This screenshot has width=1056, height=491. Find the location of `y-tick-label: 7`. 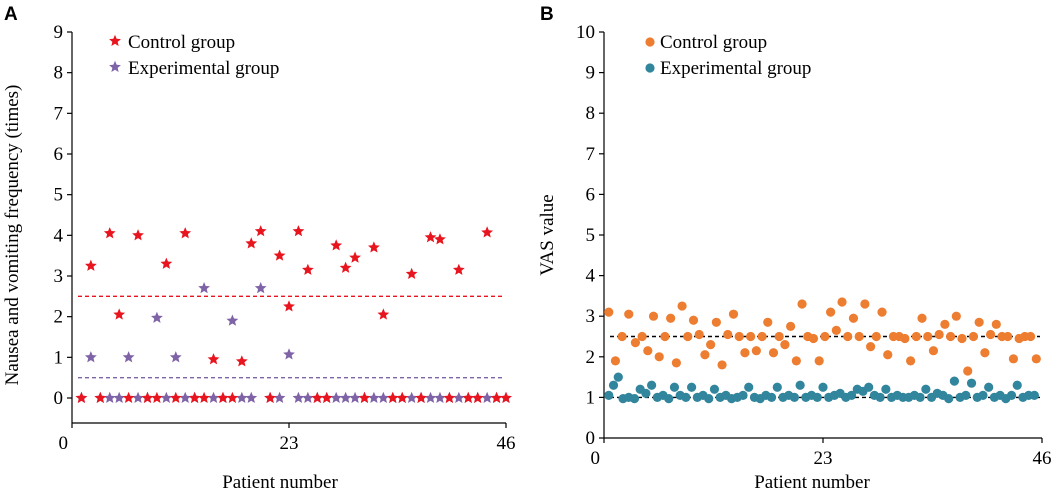

y-tick-label: 7 is located at coordinates (591, 154).